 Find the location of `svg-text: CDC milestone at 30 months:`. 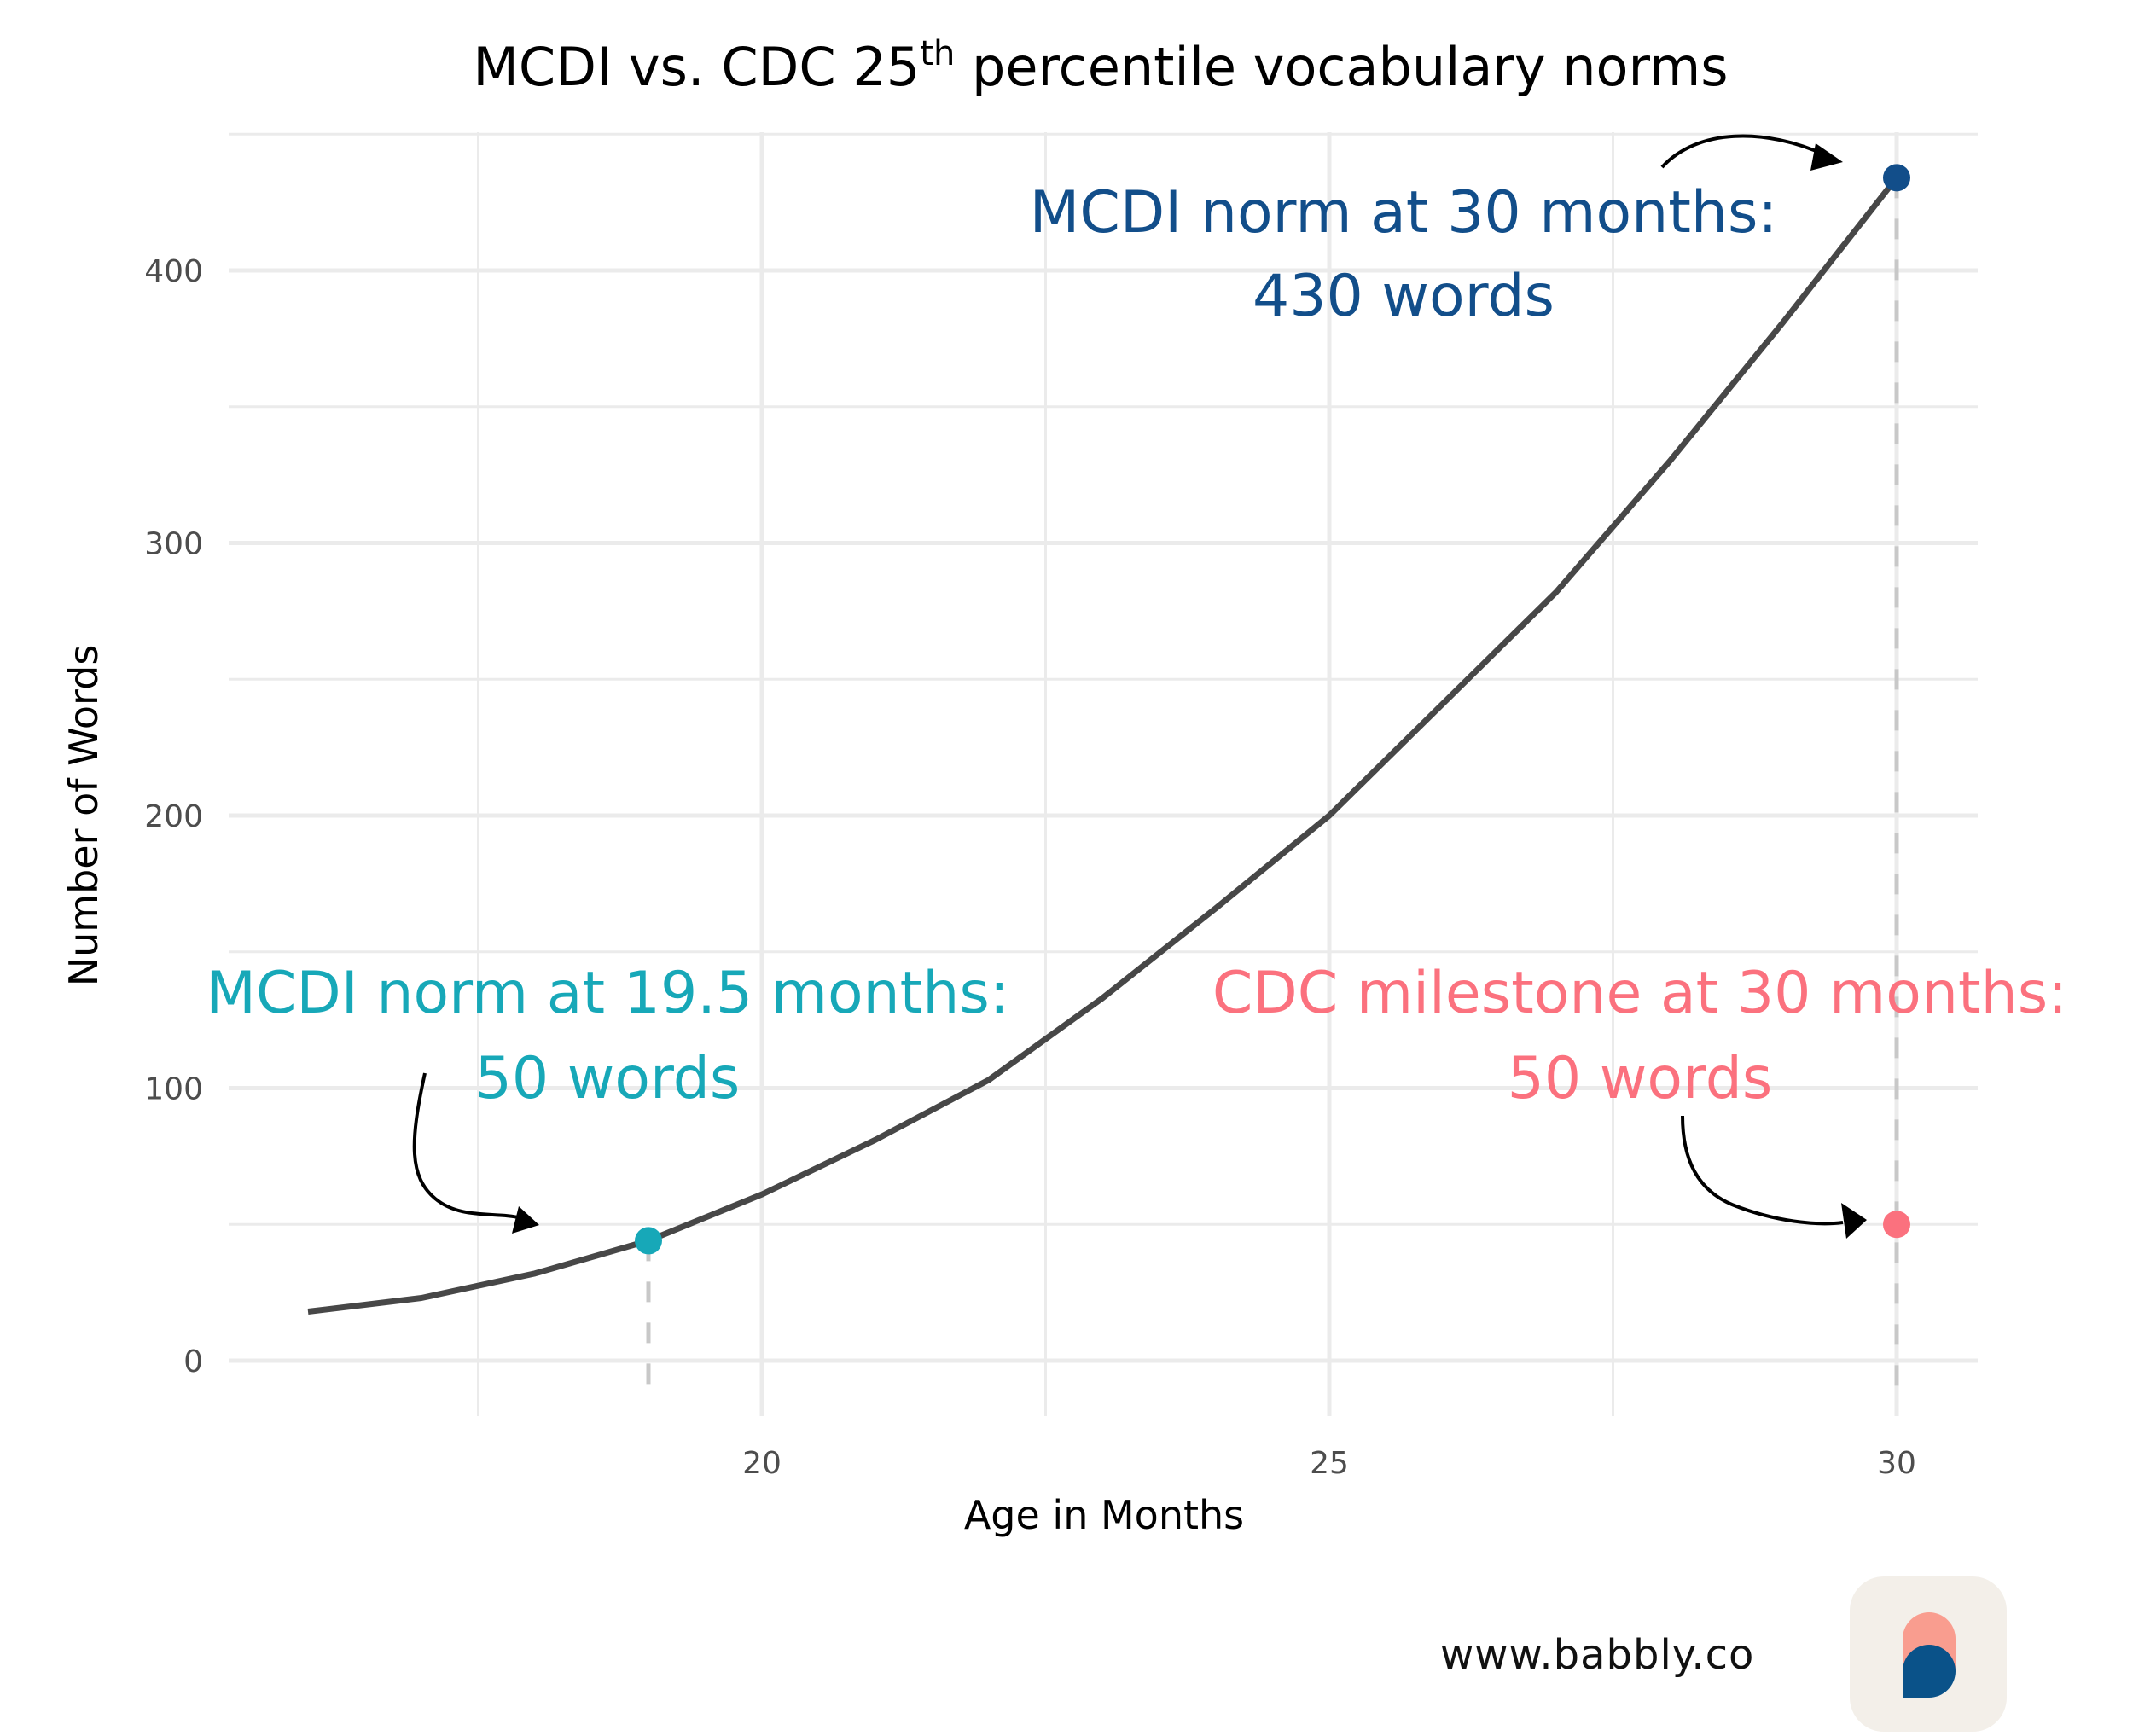

svg-text: CDC milestone at 30 months: is located at coordinates (1639, 993).